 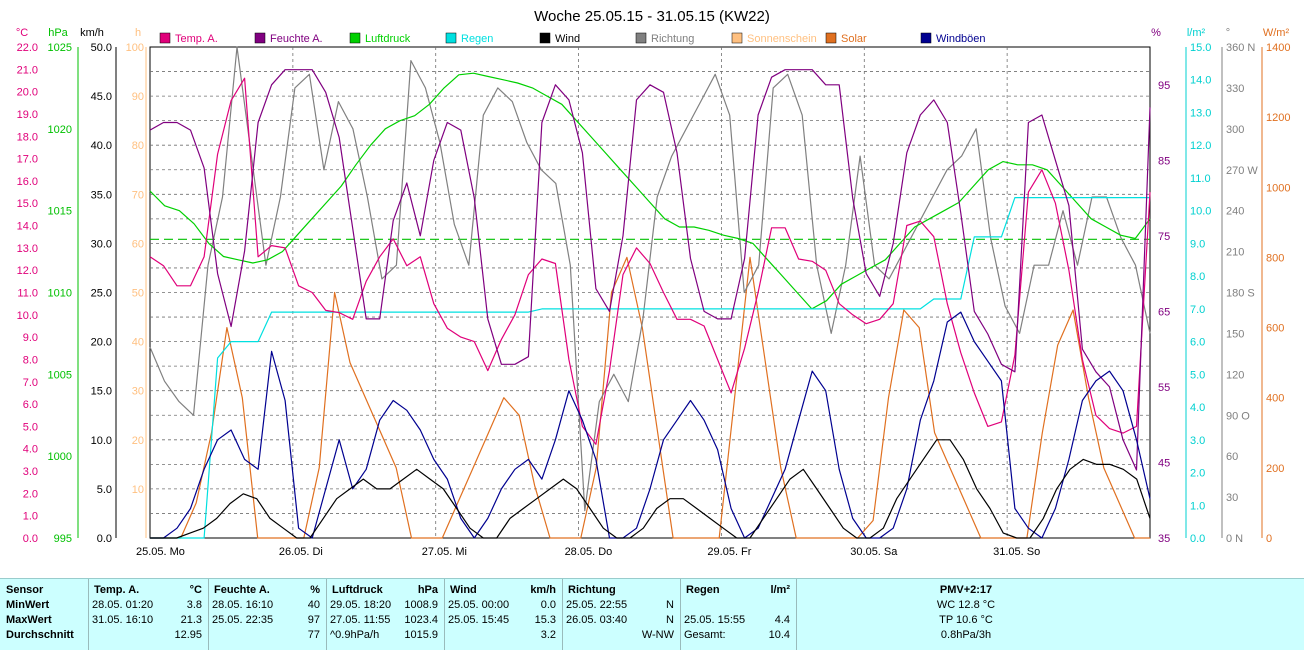 I want to click on x-tick-label: 28.05. Do, so click(x=589, y=552).